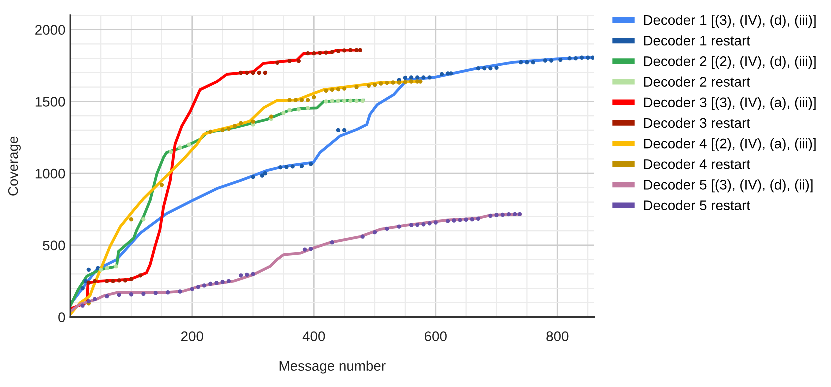 The image size is (831, 387). I want to click on legend-label: Decoder 3 [(3), (IV), (a), (iii)], so click(730, 103).